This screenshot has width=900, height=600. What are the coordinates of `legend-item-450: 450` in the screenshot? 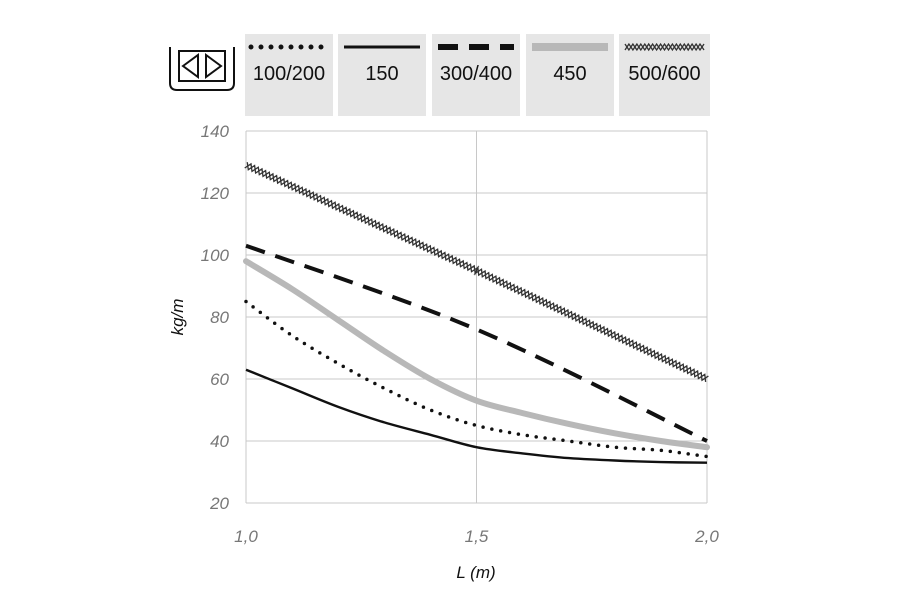 It's located at (570, 75).